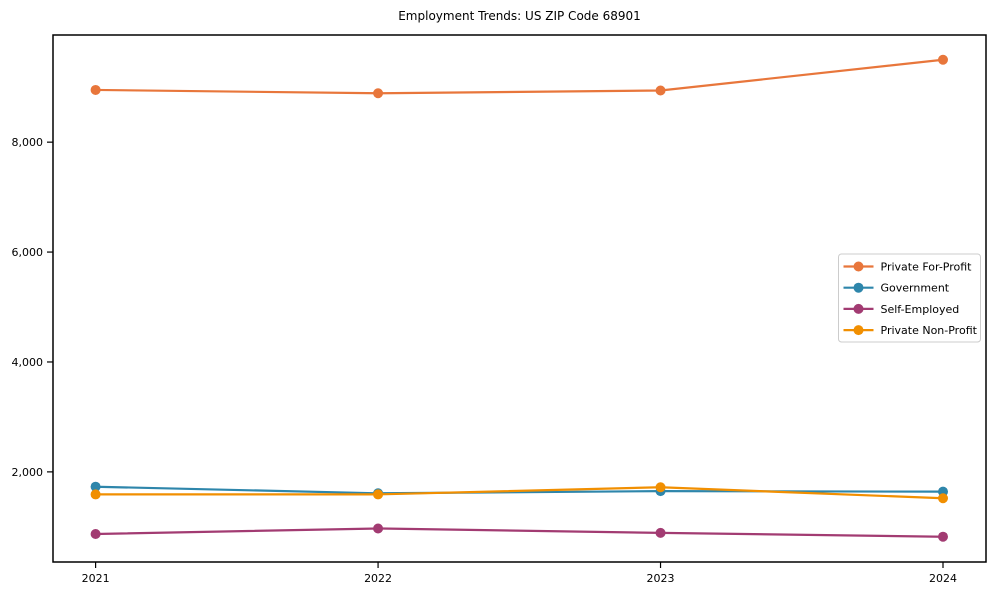 This screenshot has height=600, width=1000. I want to click on x-tick-label: 2024, so click(943, 578).